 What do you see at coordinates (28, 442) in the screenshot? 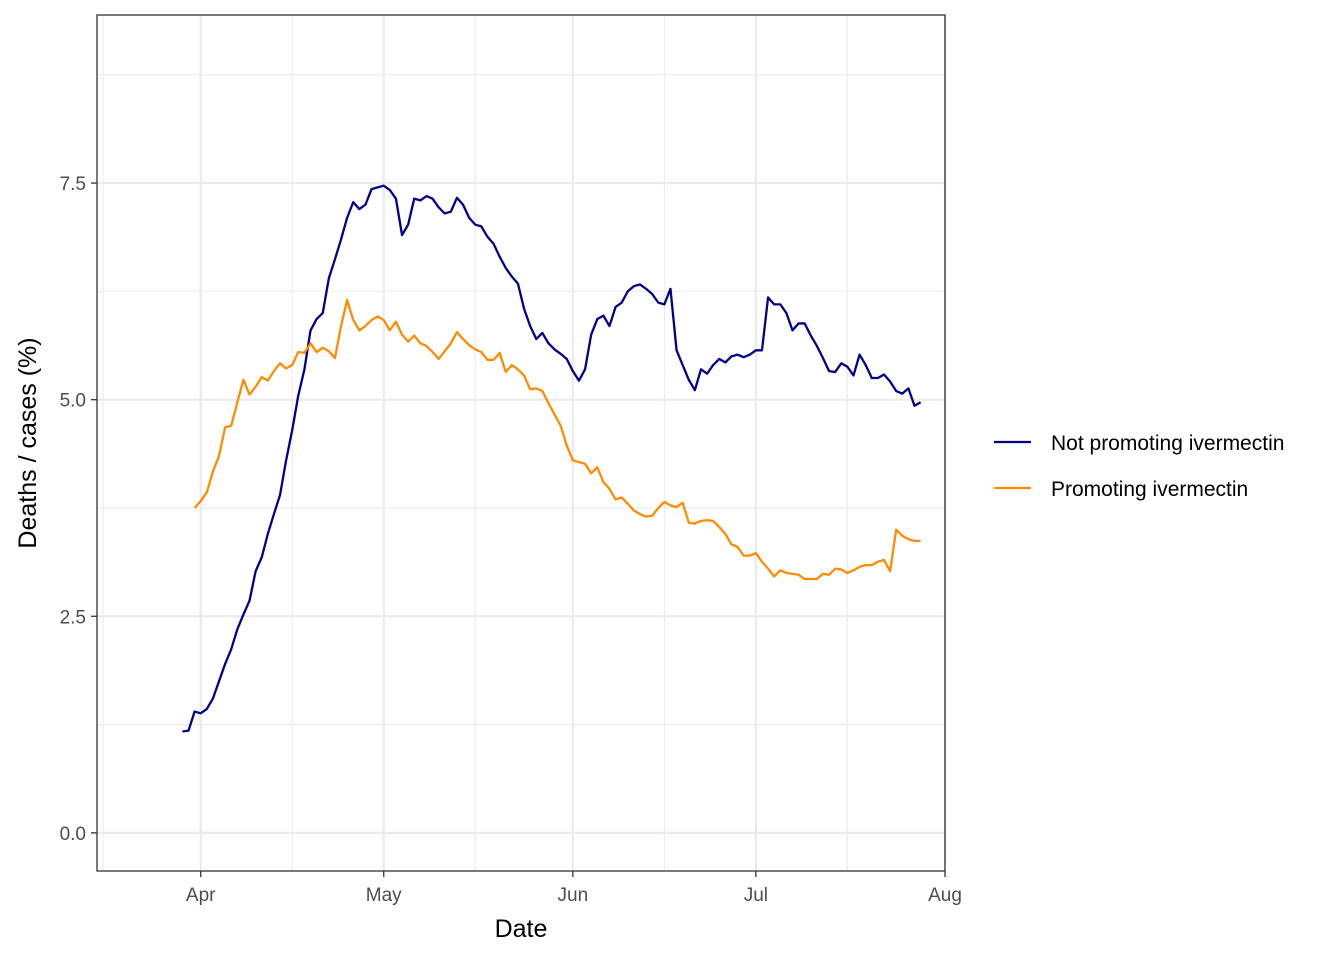
I see `y-axis-title: Deaths / cases (%)` at bounding box center [28, 442].